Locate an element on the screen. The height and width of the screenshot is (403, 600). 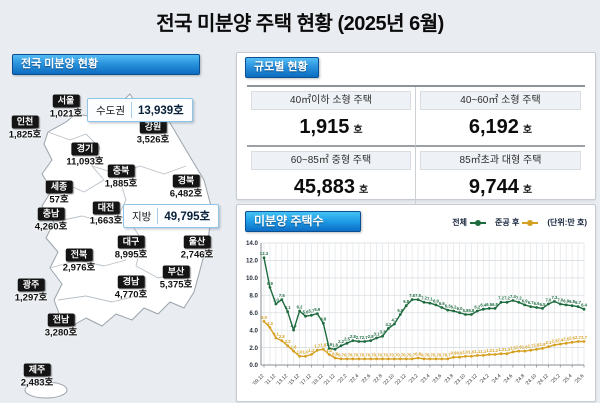
svg-text: 6.9 is located at coordinates (436, 300).